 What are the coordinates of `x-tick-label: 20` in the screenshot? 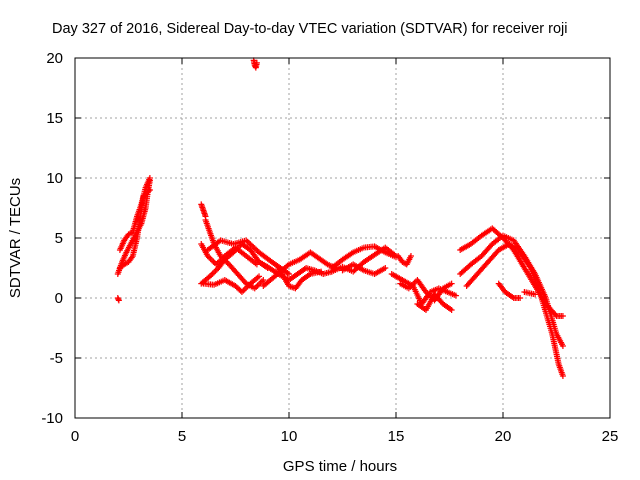 It's located at (503, 436).